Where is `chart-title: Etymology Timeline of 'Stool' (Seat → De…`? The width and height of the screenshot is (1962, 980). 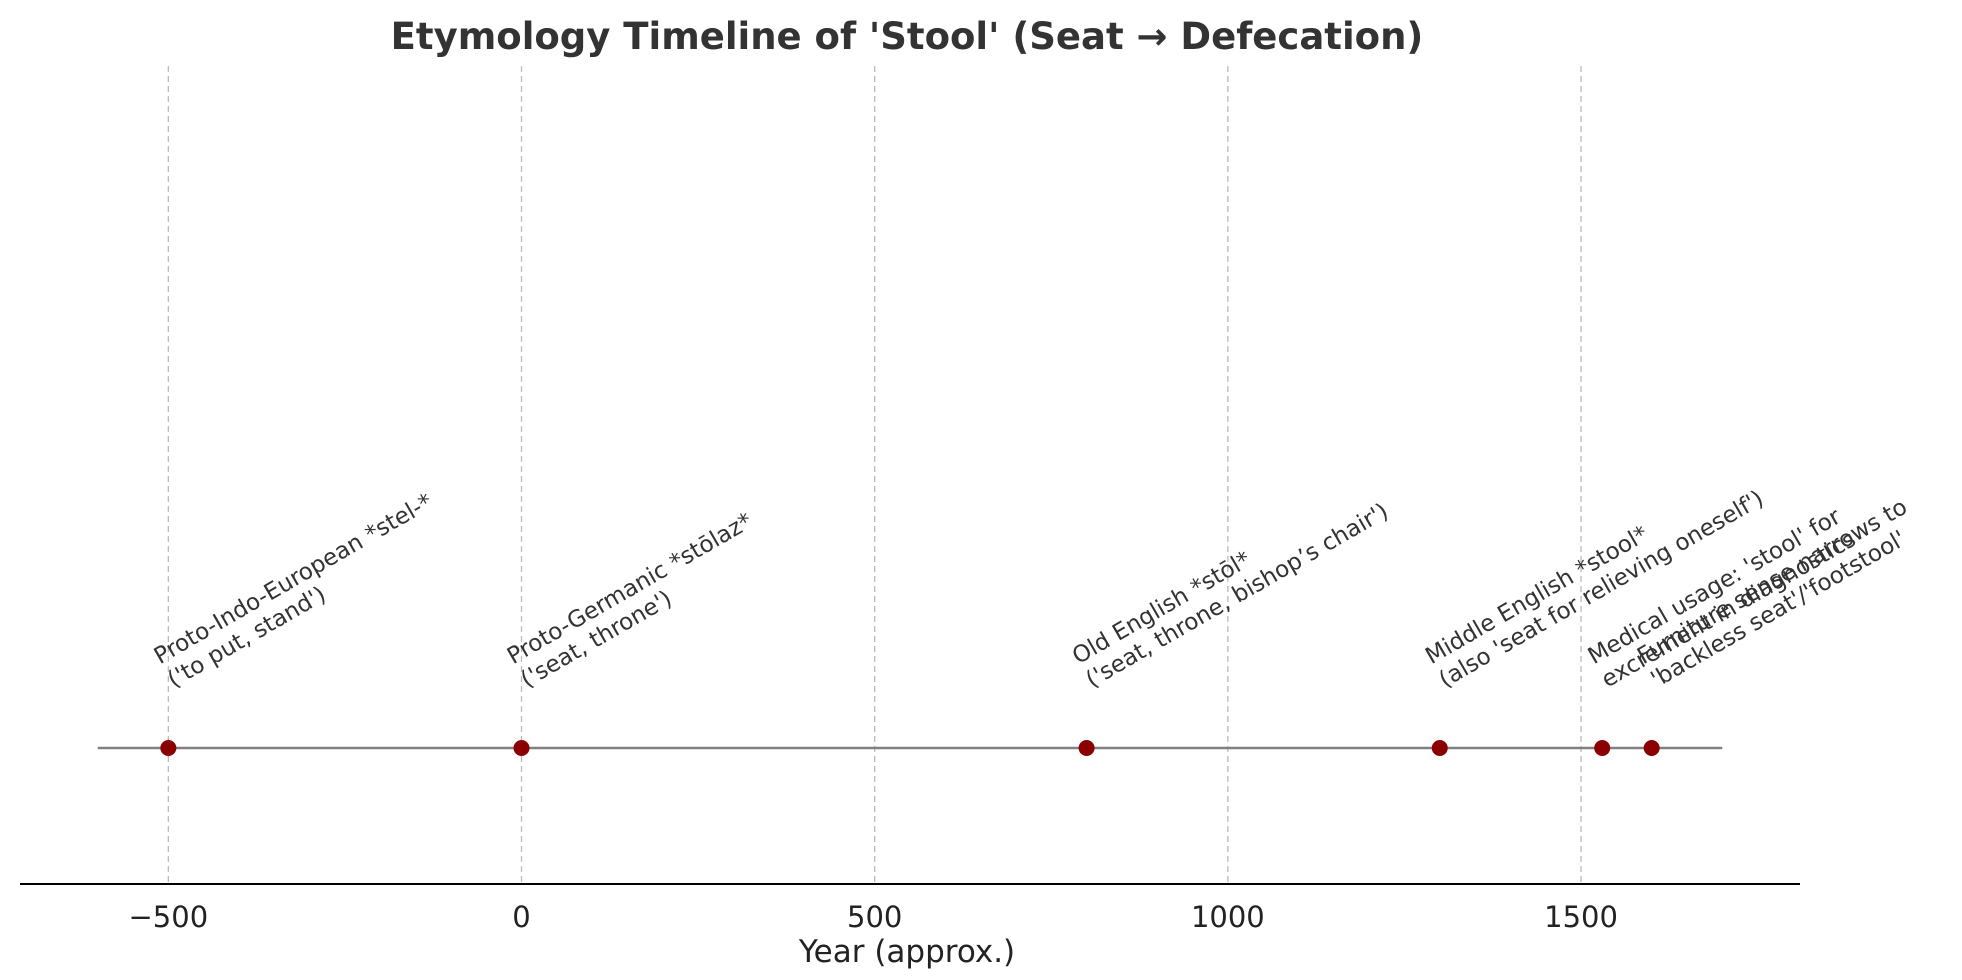
chart-title: Etymology Timeline of 'Stool' (Seat → De… is located at coordinates (907, 36).